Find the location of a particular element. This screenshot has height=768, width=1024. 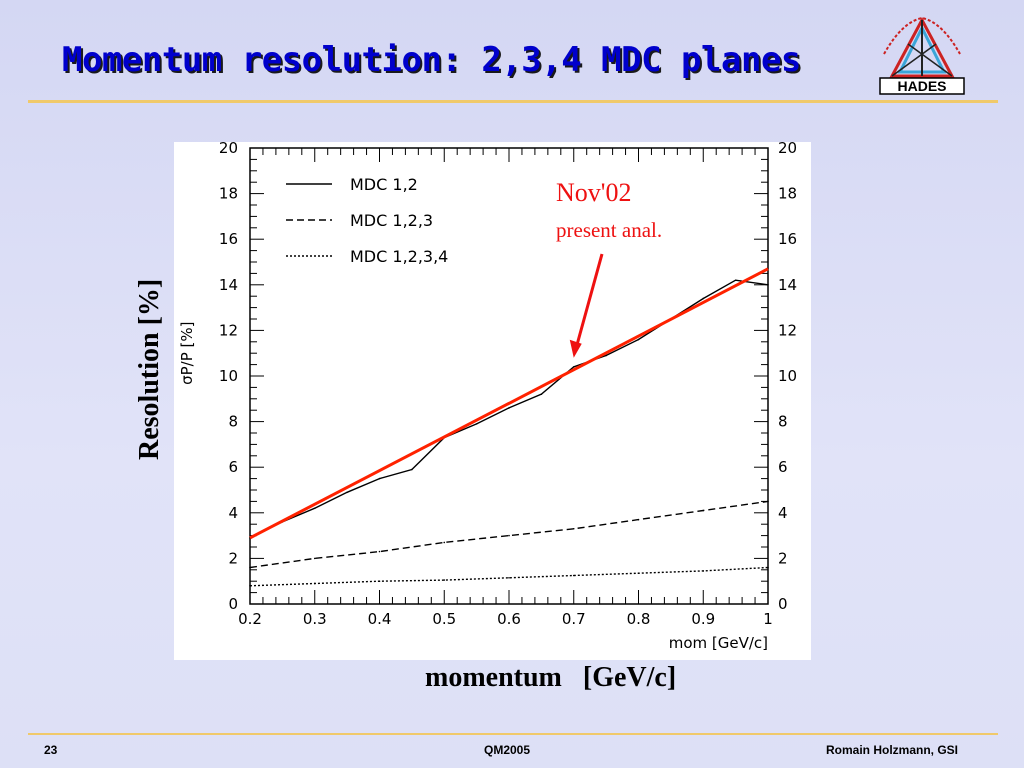

x-tick-label: 0.7 is located at coordinates (574, 619).